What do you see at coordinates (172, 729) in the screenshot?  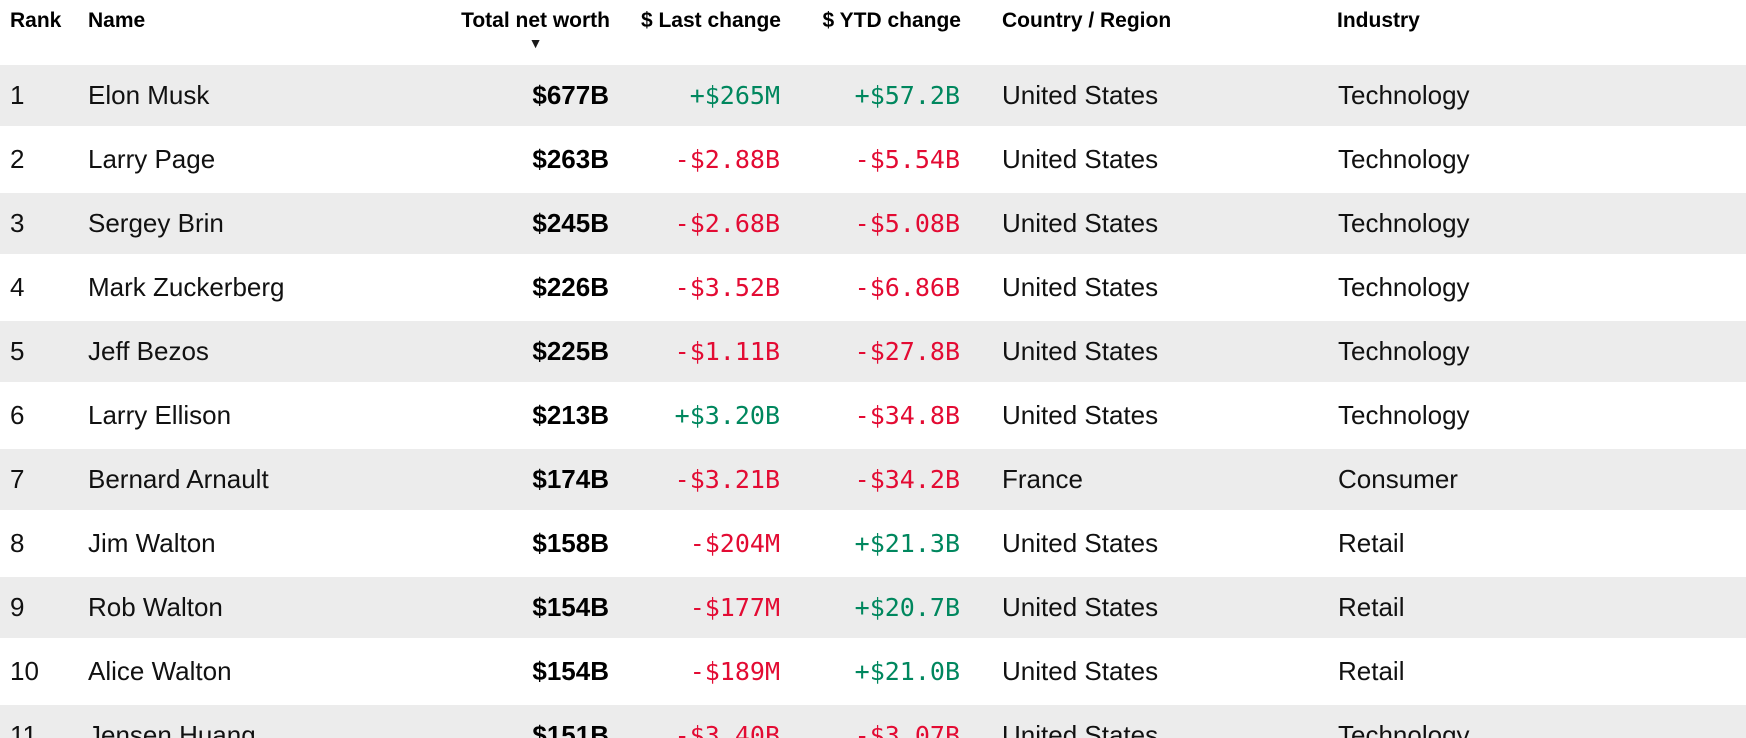 I see `name-cell: Jensen Huang` at bounding box center [172, 729].